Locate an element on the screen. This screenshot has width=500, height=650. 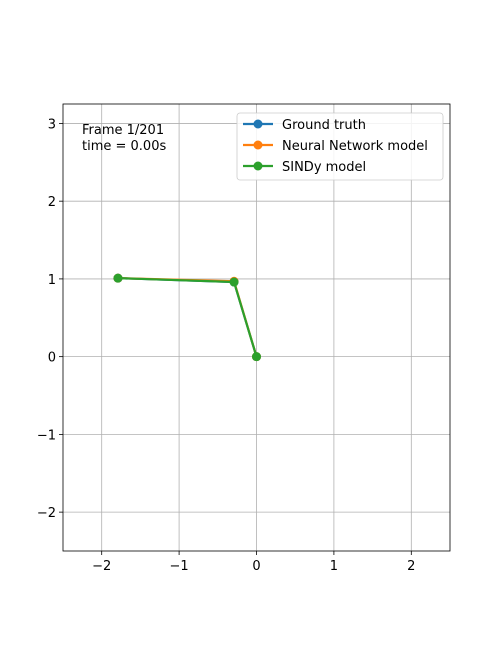
time-annotation: time = 0.00s is located at coordinates (124, 146).